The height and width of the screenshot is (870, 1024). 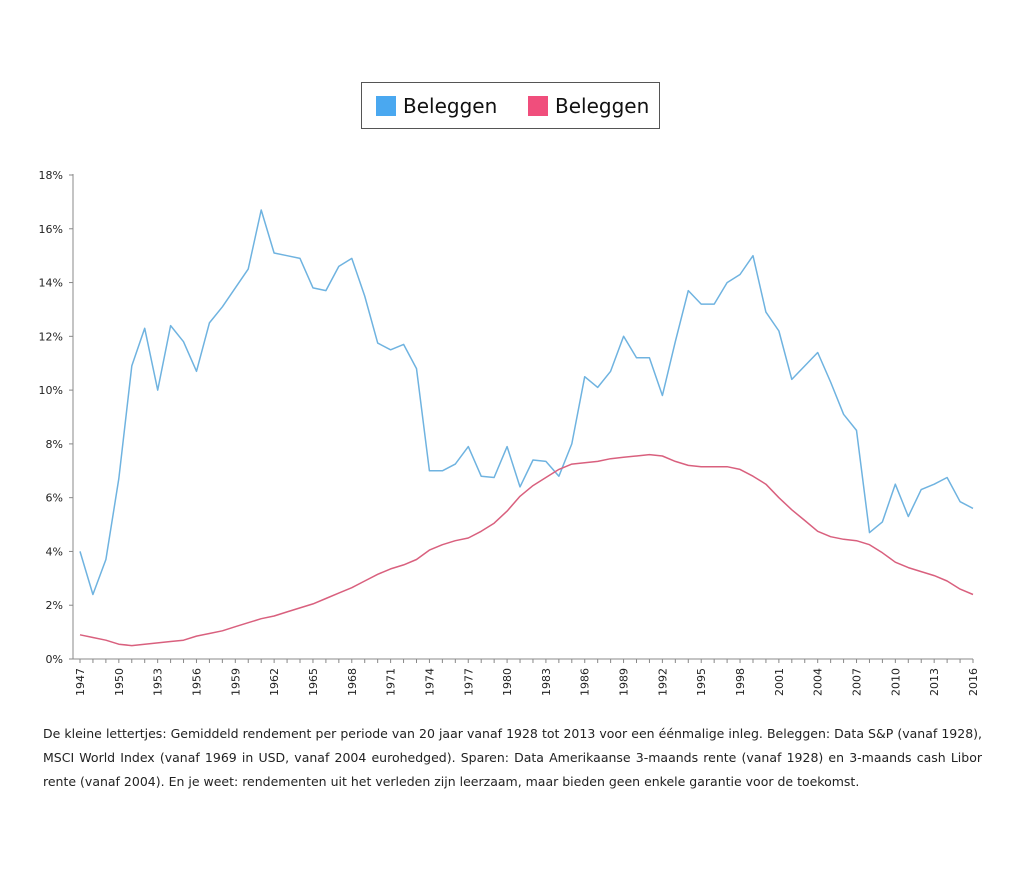 What do you see at coordinates (857, 682) in the screenshot?
I see `x-tick-label: 2007` at bounding box center [857, 682].